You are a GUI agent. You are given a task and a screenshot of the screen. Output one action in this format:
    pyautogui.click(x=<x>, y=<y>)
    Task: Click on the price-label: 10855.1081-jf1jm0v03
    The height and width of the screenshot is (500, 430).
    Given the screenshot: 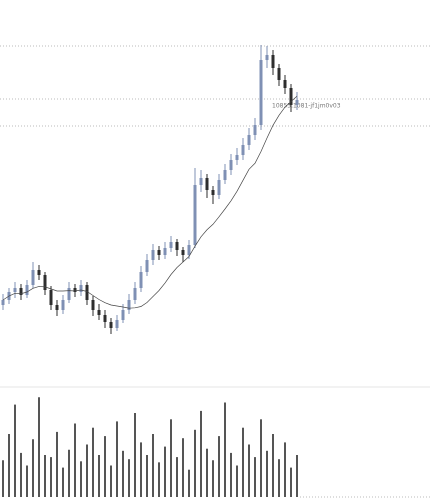 What is the action you would take?
    pyautogui.click(x=306, y=106)
    